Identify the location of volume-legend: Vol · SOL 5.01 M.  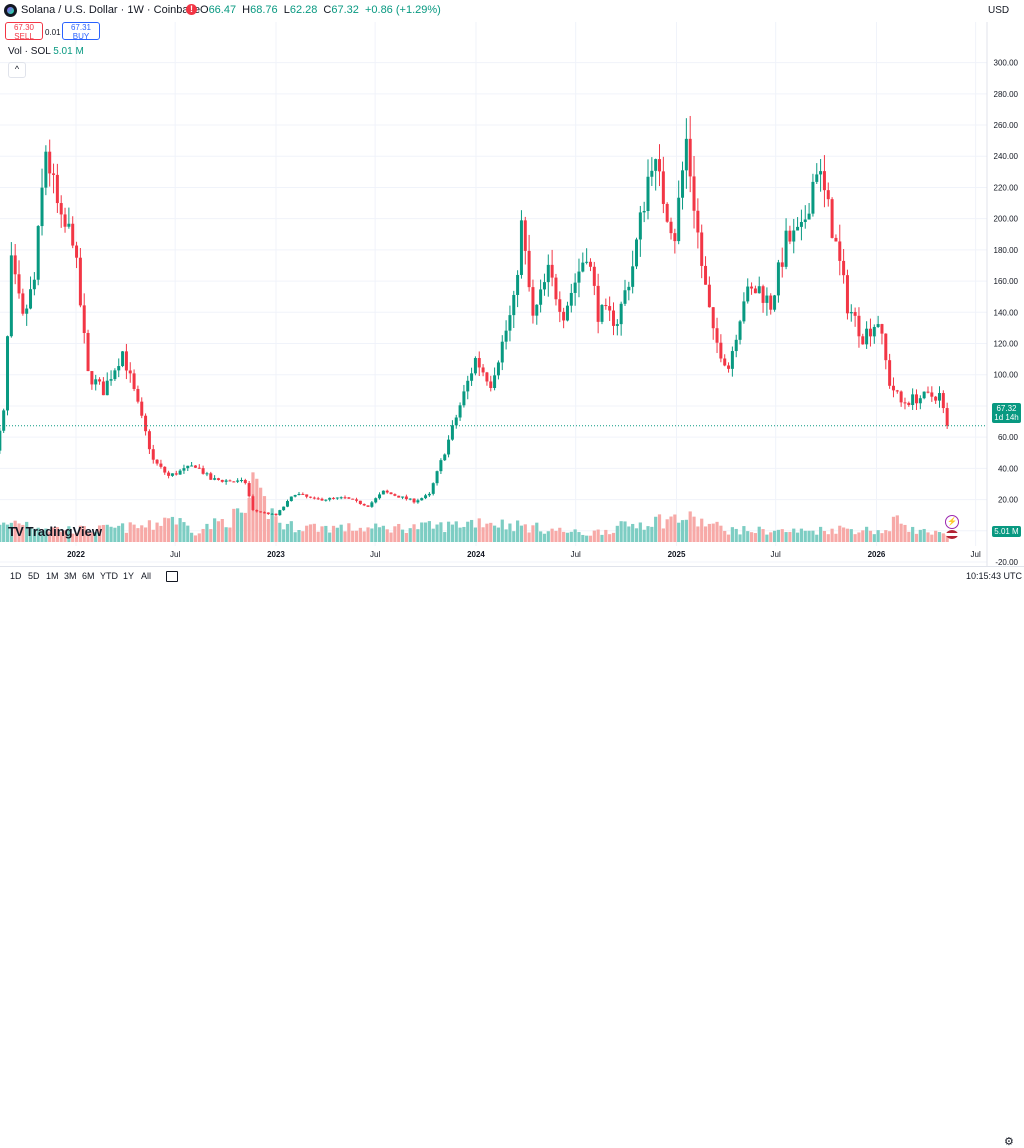
(46, 51).